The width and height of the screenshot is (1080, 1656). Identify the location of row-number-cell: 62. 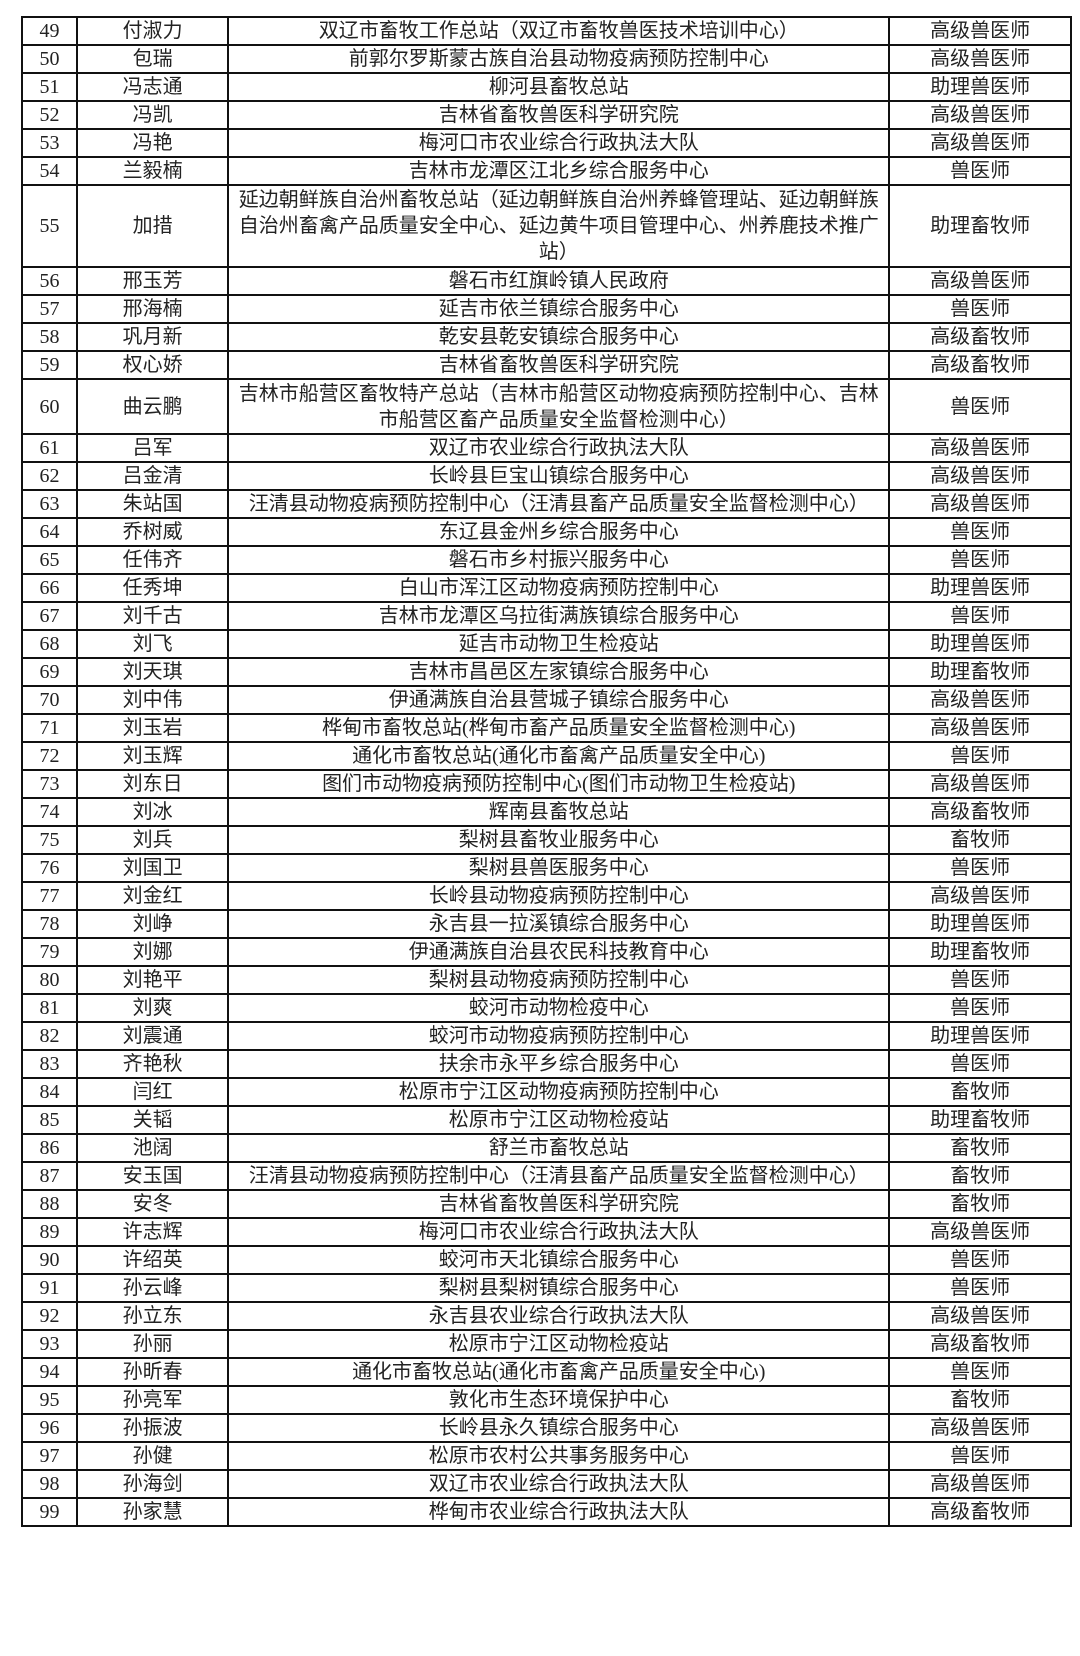
(49, 476).